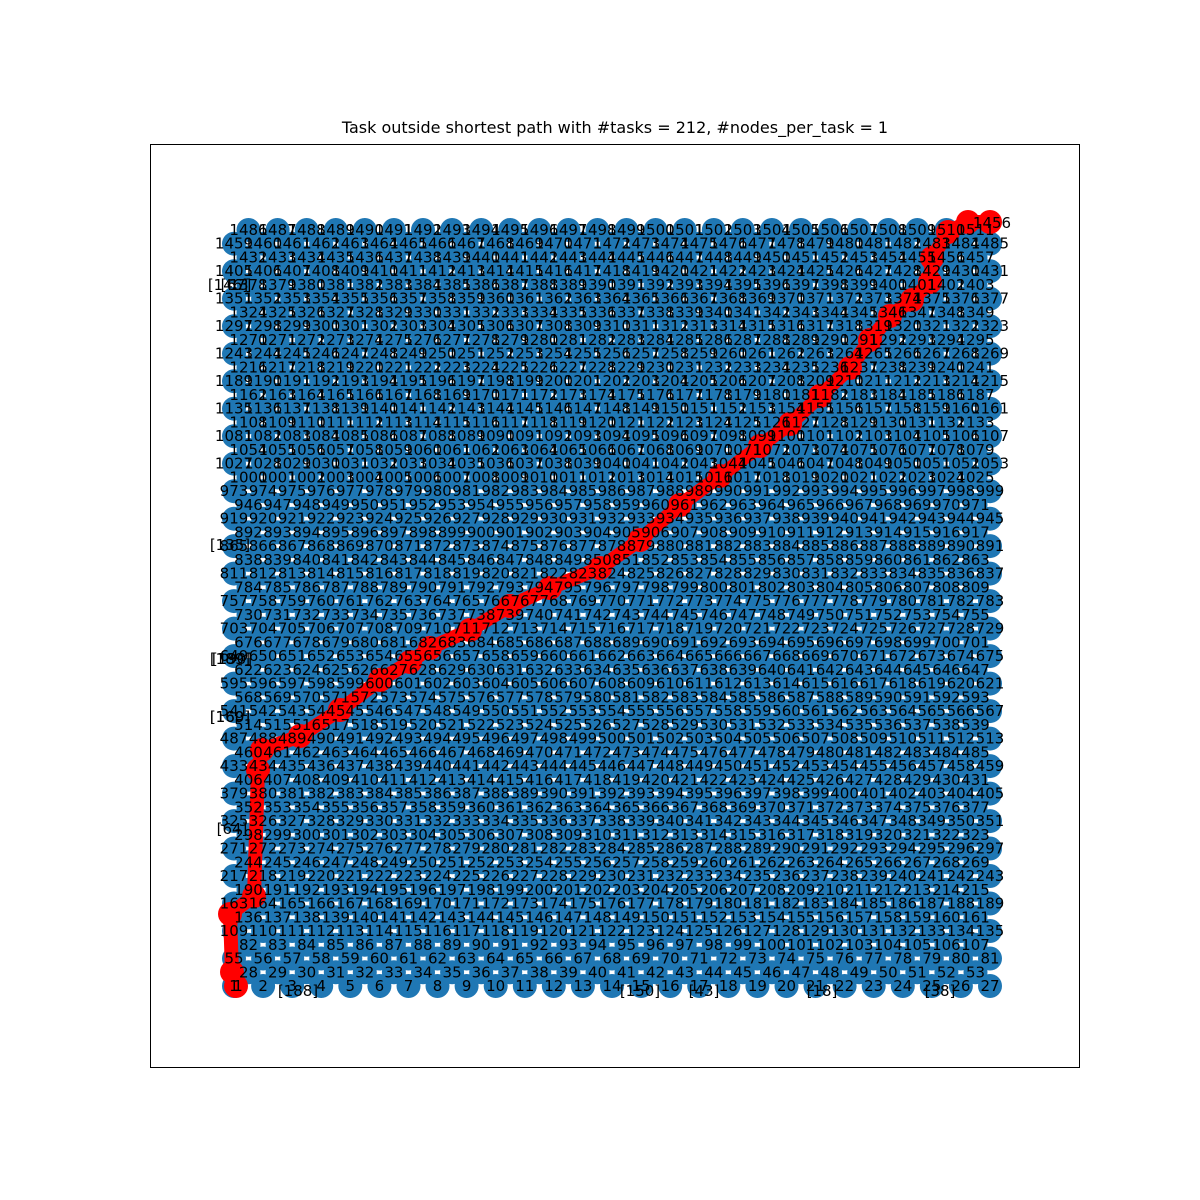 The image size is (1200, 1200). I want to click on task-label: [64], so click(232, 829).